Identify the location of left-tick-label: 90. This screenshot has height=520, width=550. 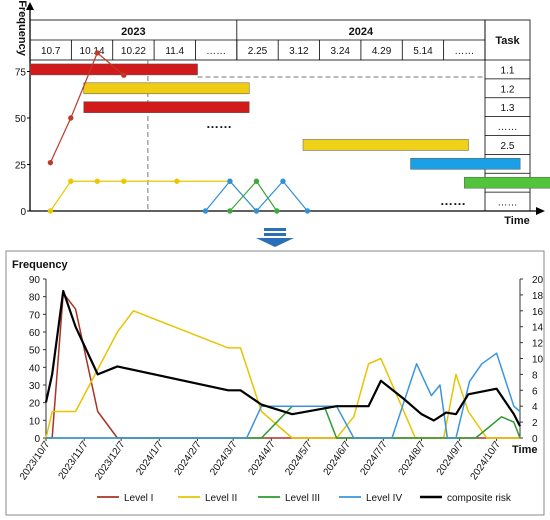
(35, 280).